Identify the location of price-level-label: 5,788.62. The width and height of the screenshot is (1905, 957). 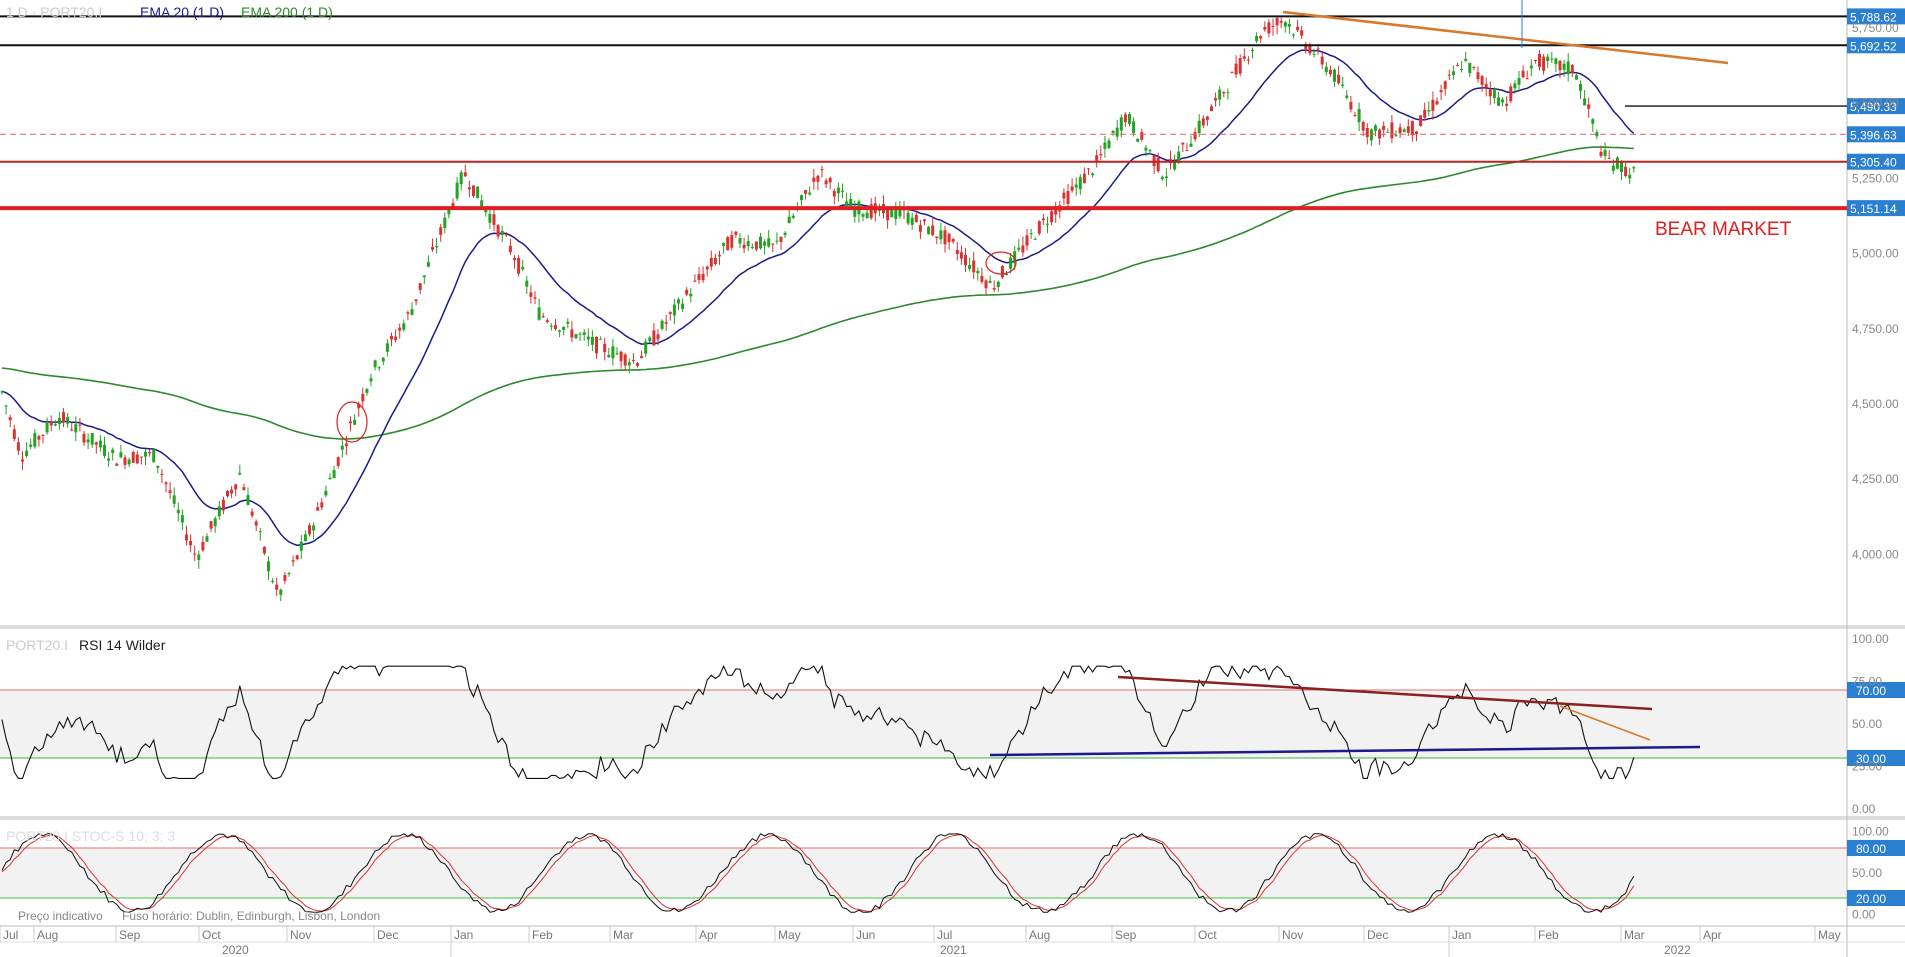
(1873, 17).